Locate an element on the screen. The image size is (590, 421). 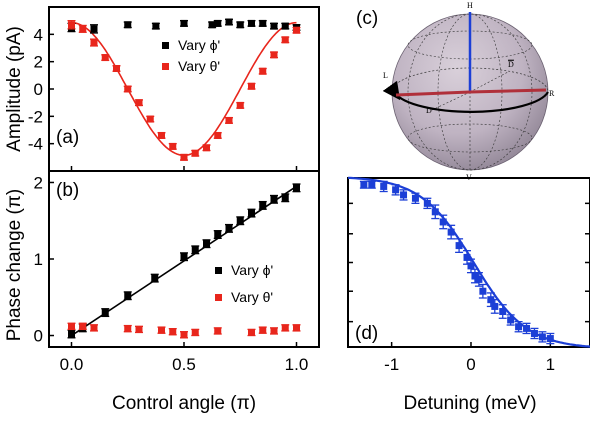
sphere-equator-front-arrow is located at coordinates (465, 96).